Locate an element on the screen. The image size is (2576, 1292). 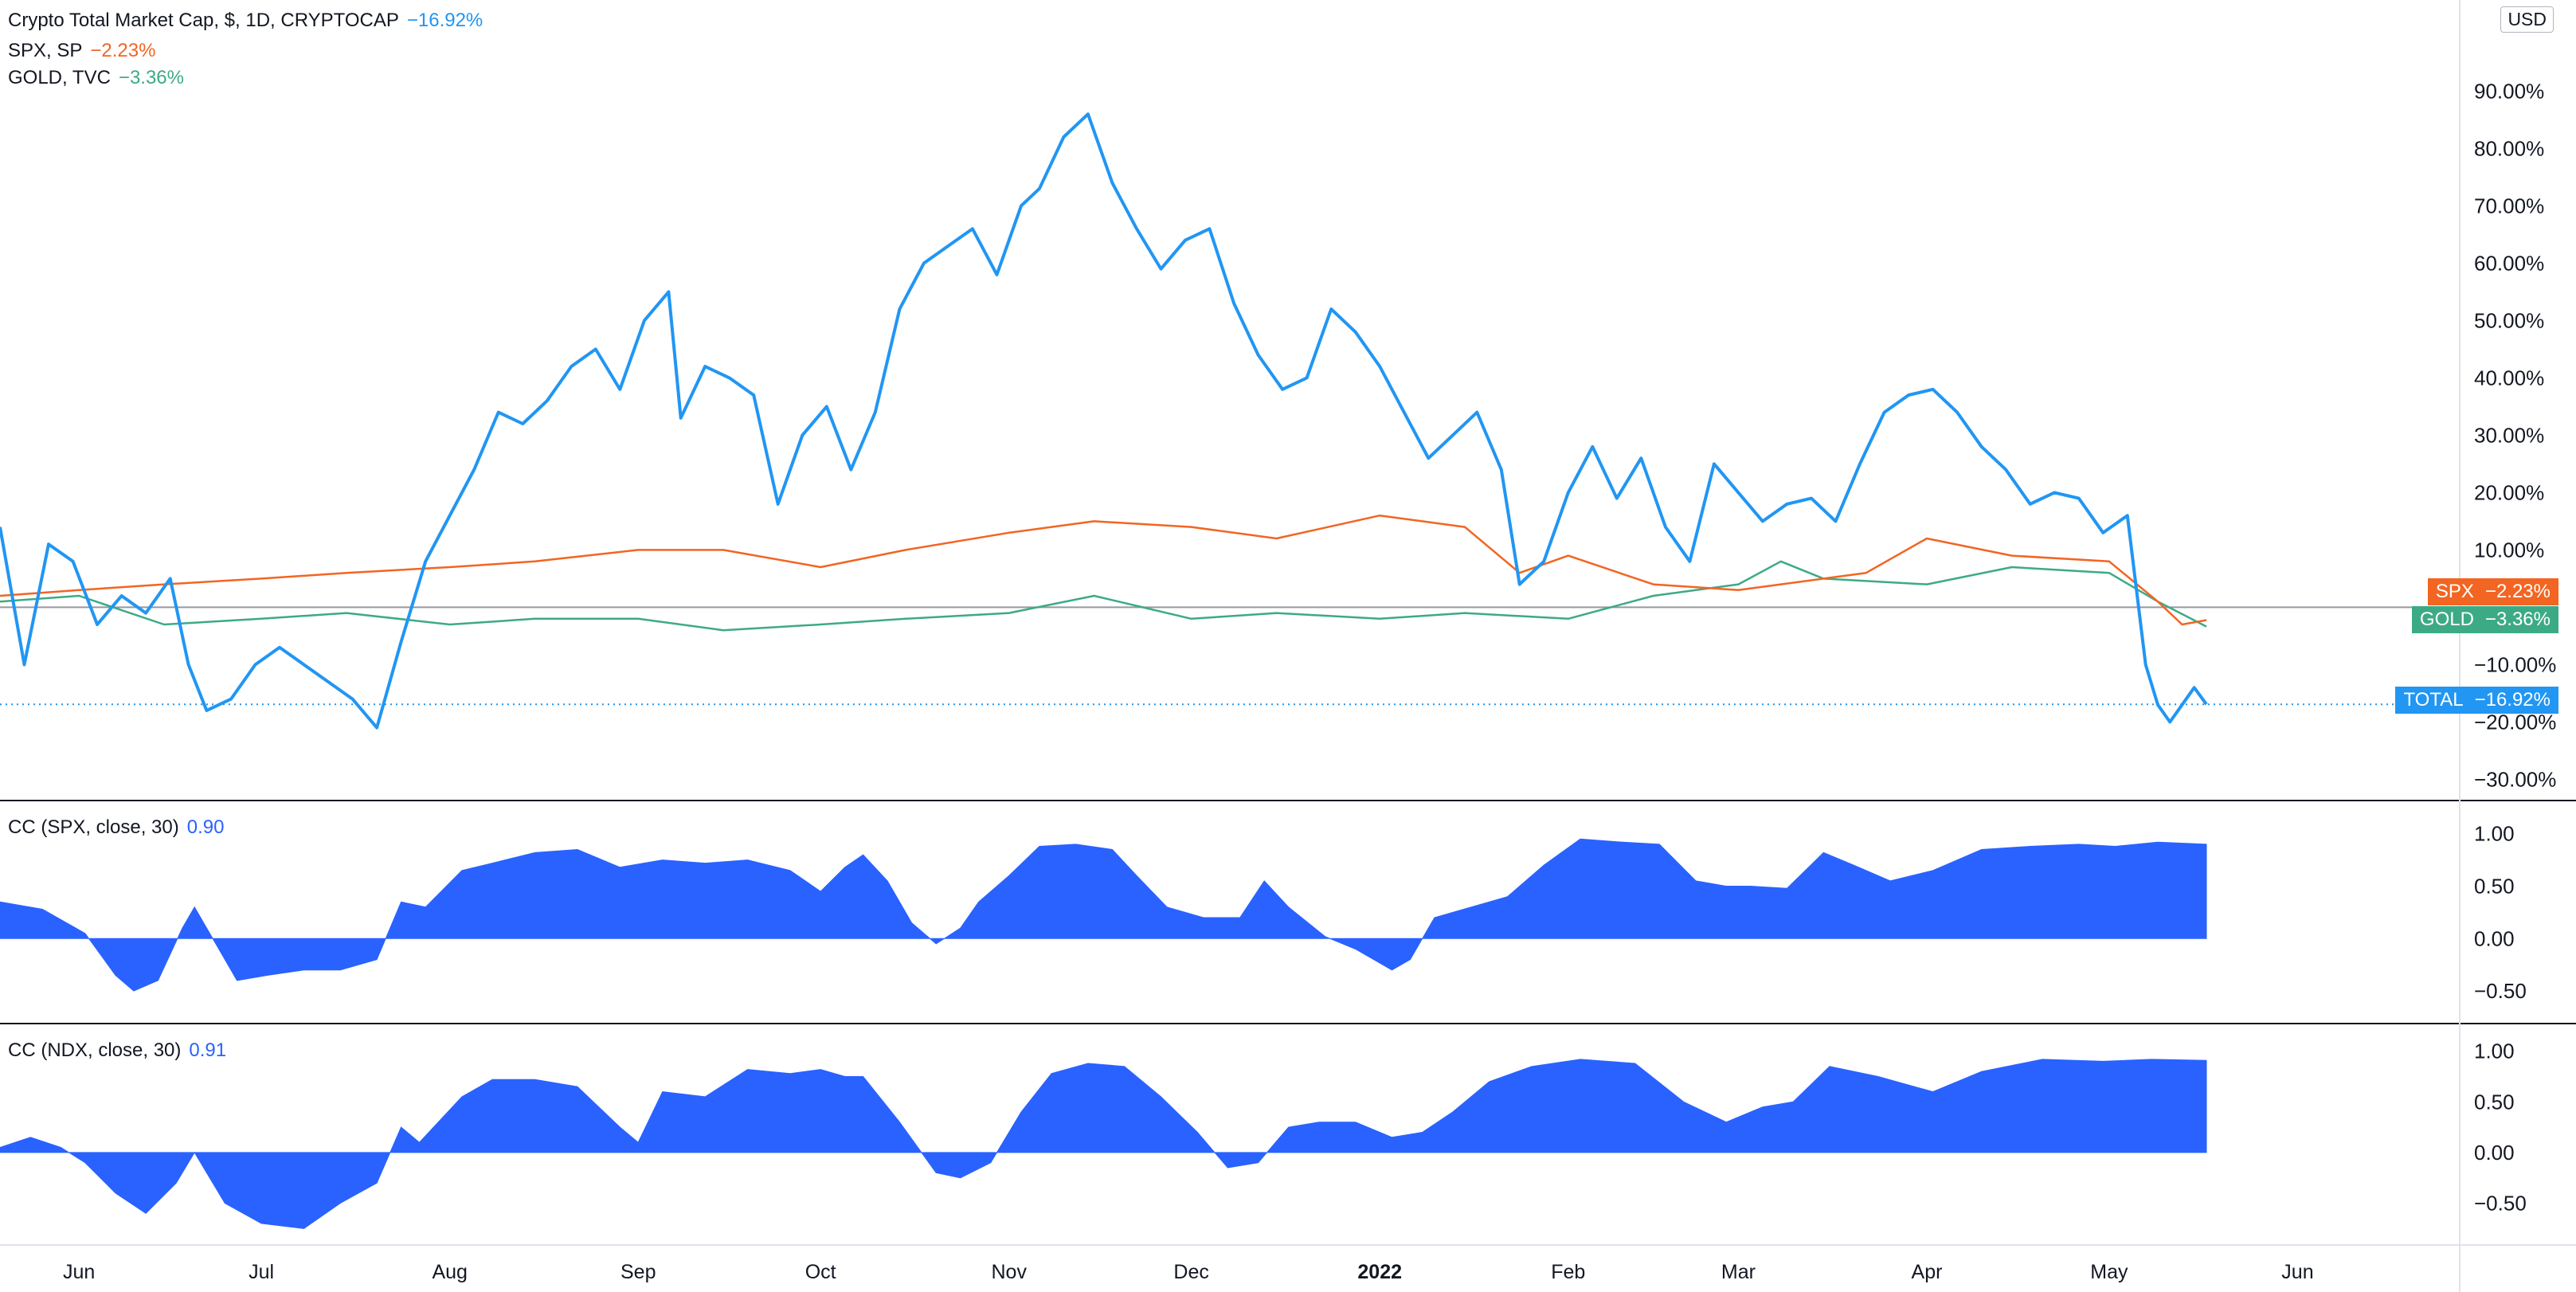
price-tick-label: 60.00% is located at coordinates (2509, 263).